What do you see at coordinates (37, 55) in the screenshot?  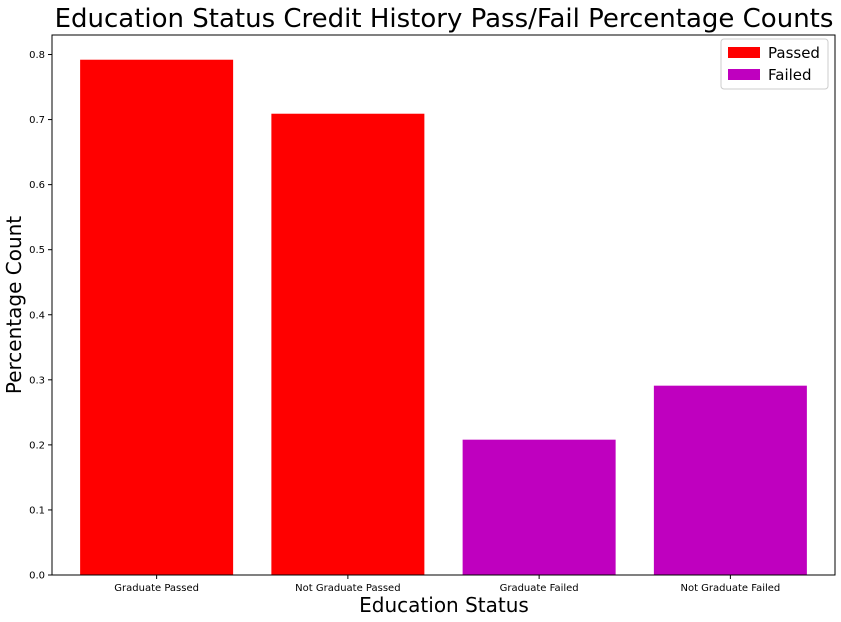 I see `y-tick-label: 0.8` at bounding box center [37, 55].